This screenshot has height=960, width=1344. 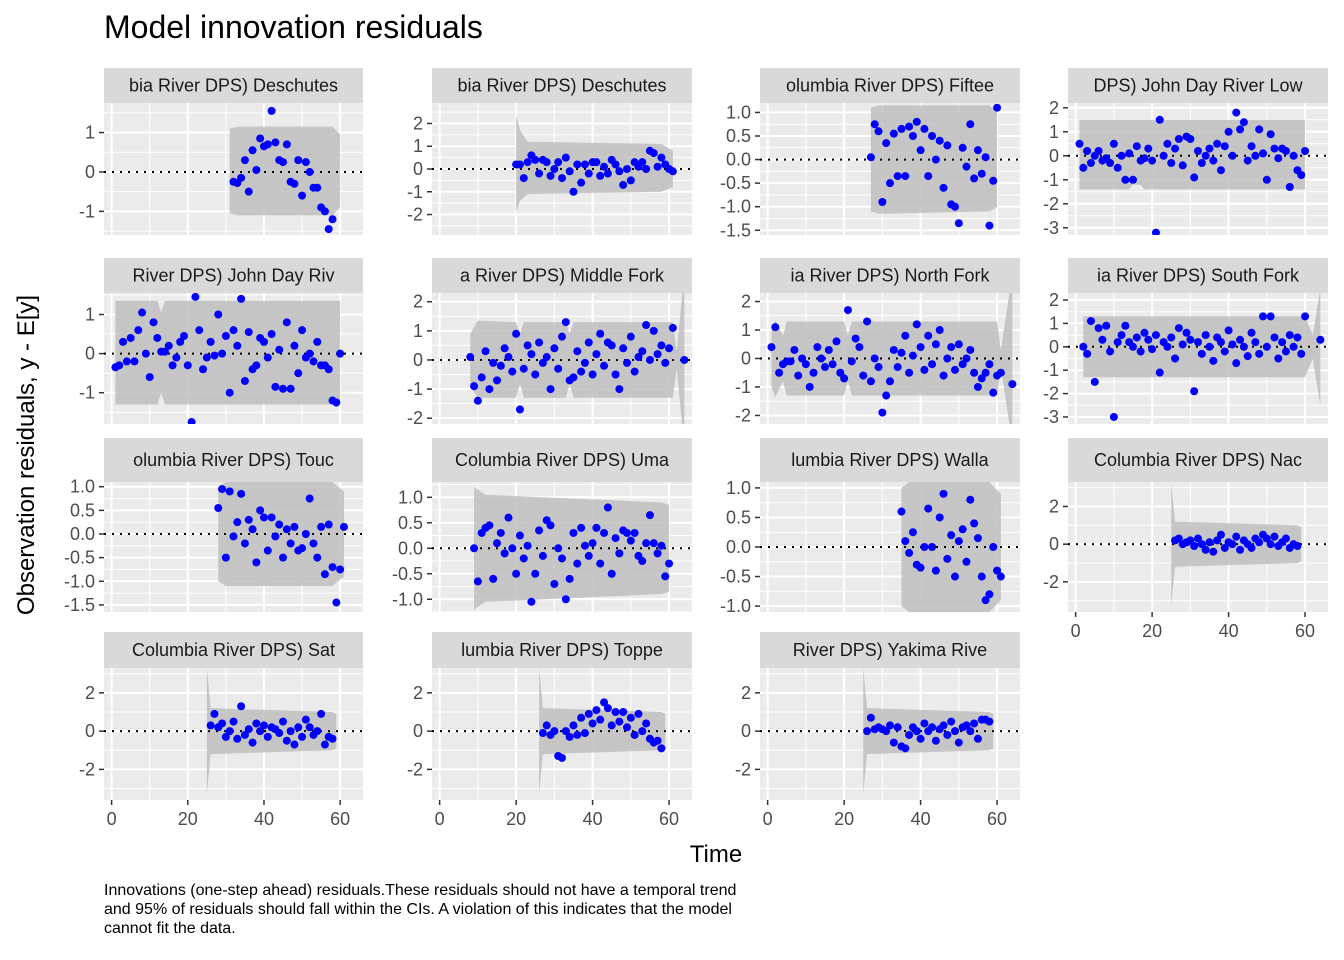 I want to click on facet-strip-label: olumbia River DPS) Touc, so click(x=233, y=460).